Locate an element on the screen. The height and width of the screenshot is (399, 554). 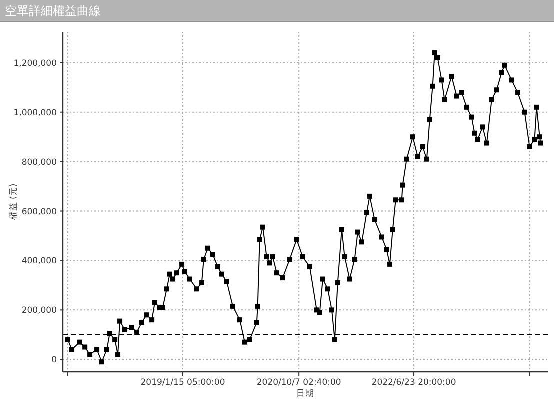
y-tick-label: 200,000 is located at coordinates (39, 311).